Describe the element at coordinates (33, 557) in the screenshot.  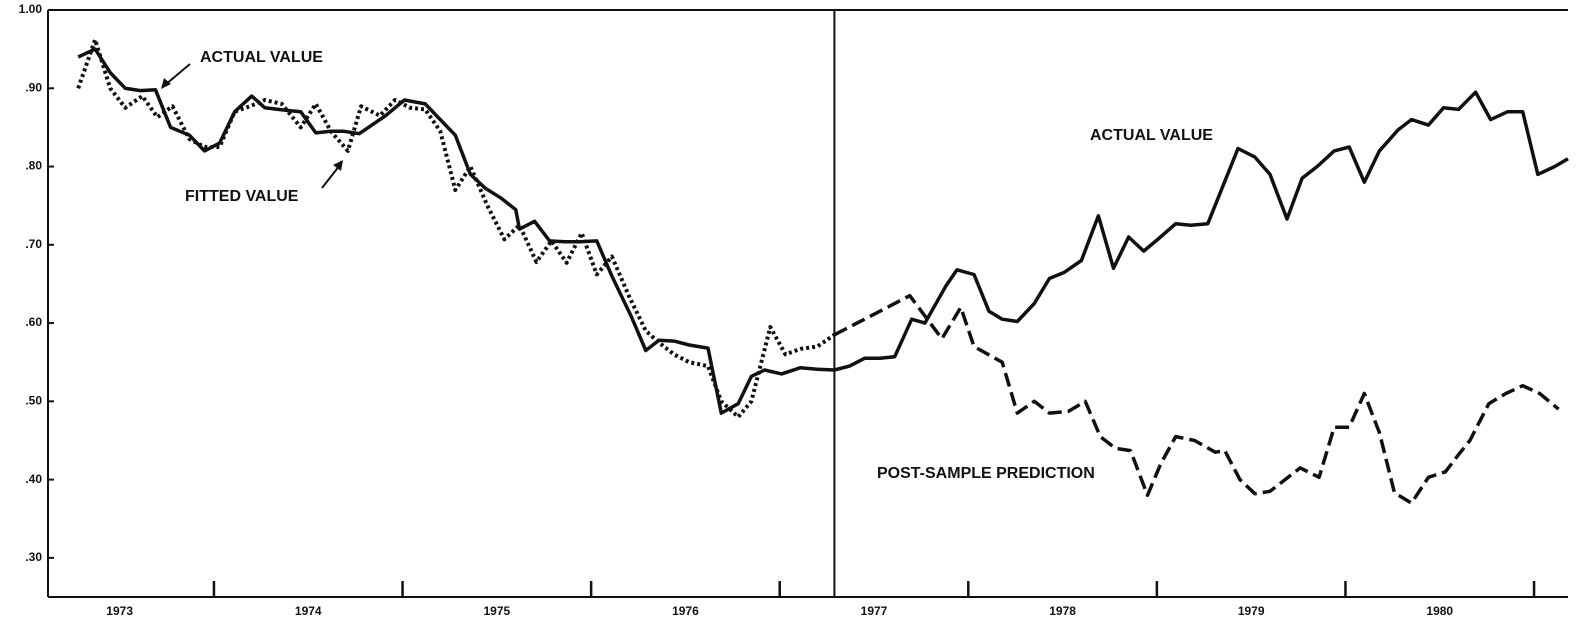
I see `y-tick-label: .30` at that location.